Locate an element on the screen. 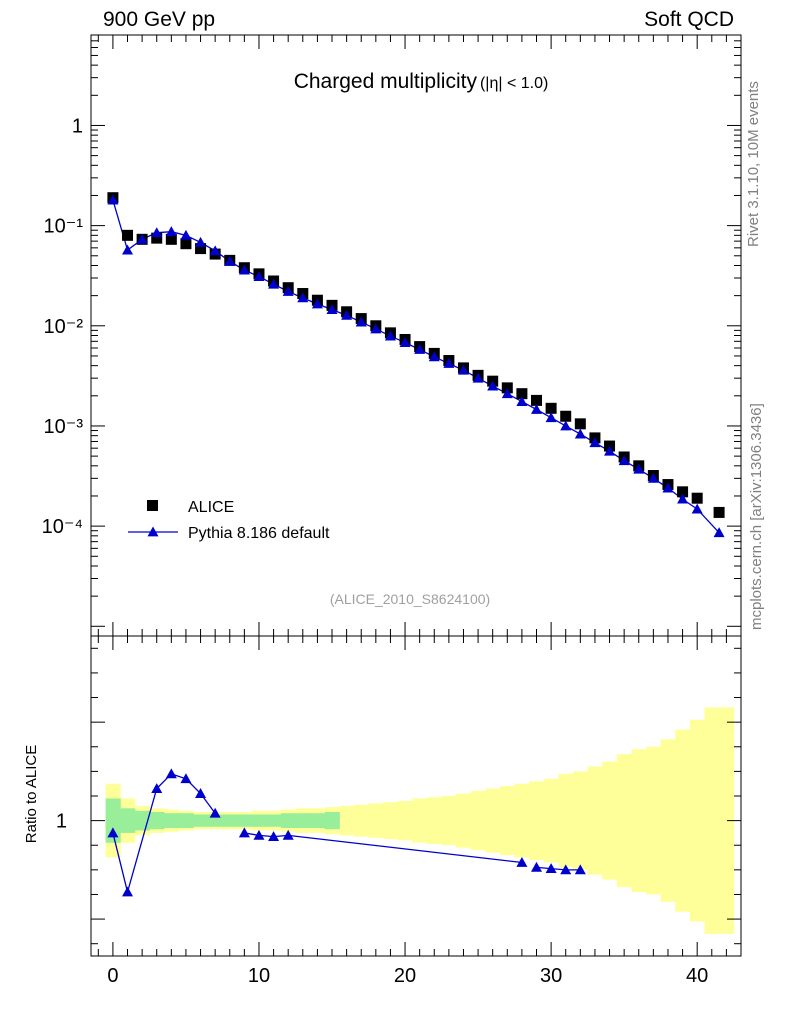 The image size is (786, 1024). chart-title-main: Charged multiplicity is located at coordinates (386, 81).